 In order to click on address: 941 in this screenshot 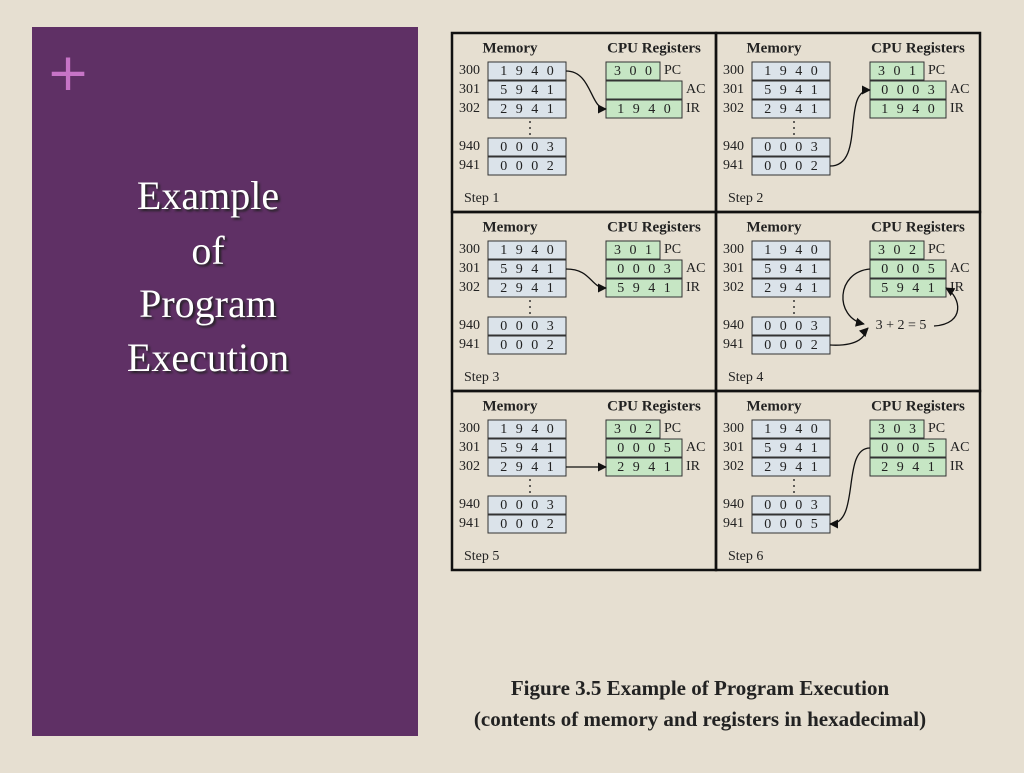, I will do `click(469, 344)`.